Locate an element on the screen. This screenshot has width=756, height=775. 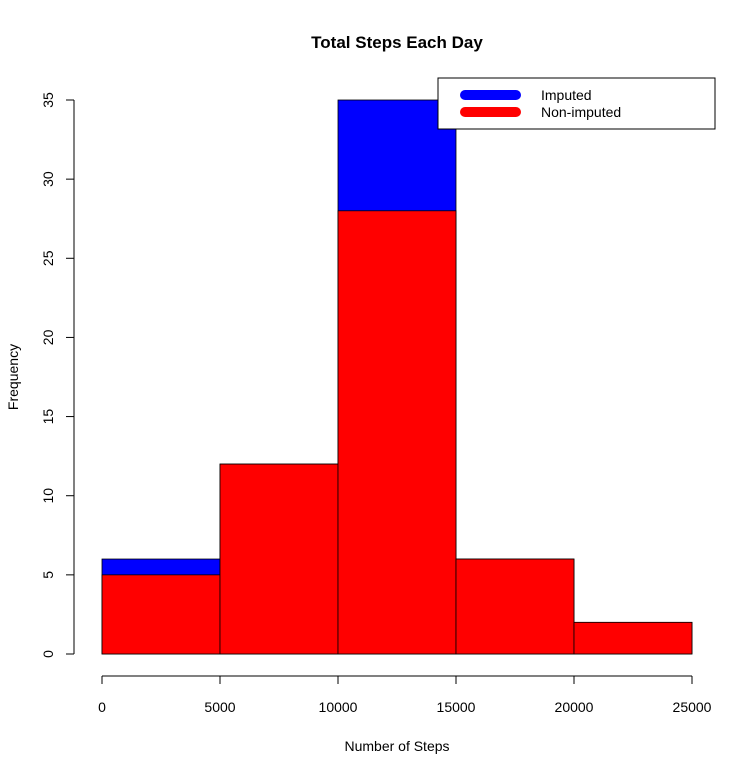
y-tick-label-0: 0 is located at coordinates (48, 654).